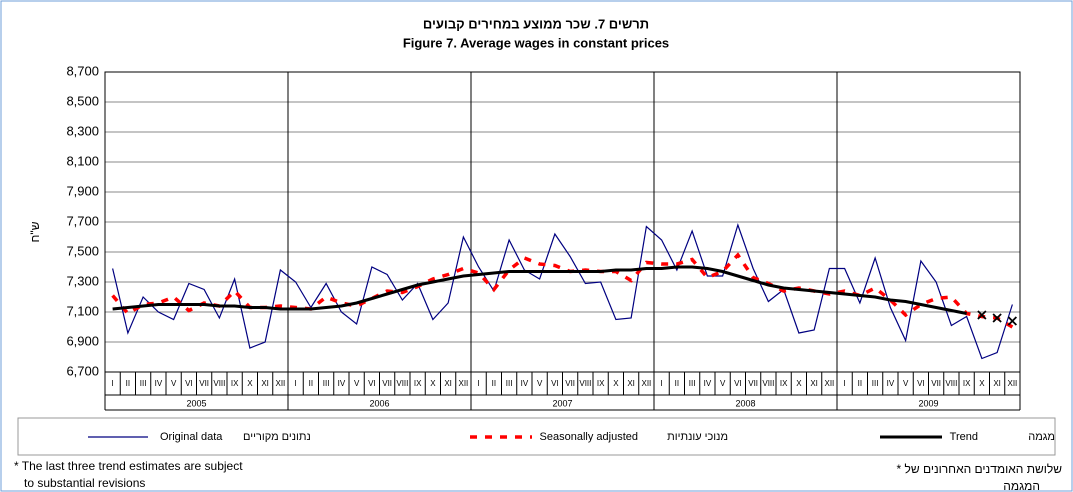 The height and width of the screenshot is (492, 1073). Describe the element at coordinates (979, 469) in the screenshot. I see `footnote-he: * שלושת האומדנים האחרונים של` at that location.